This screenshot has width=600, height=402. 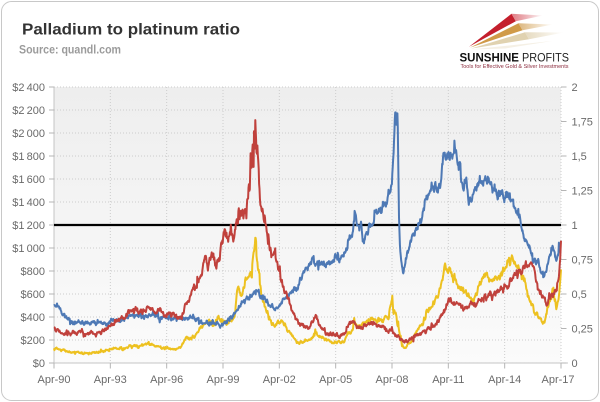 What do you see at coordinates (582, 261) in the screenshot?
I see `svg-text: 0,75` at bounding box center [582, 261].